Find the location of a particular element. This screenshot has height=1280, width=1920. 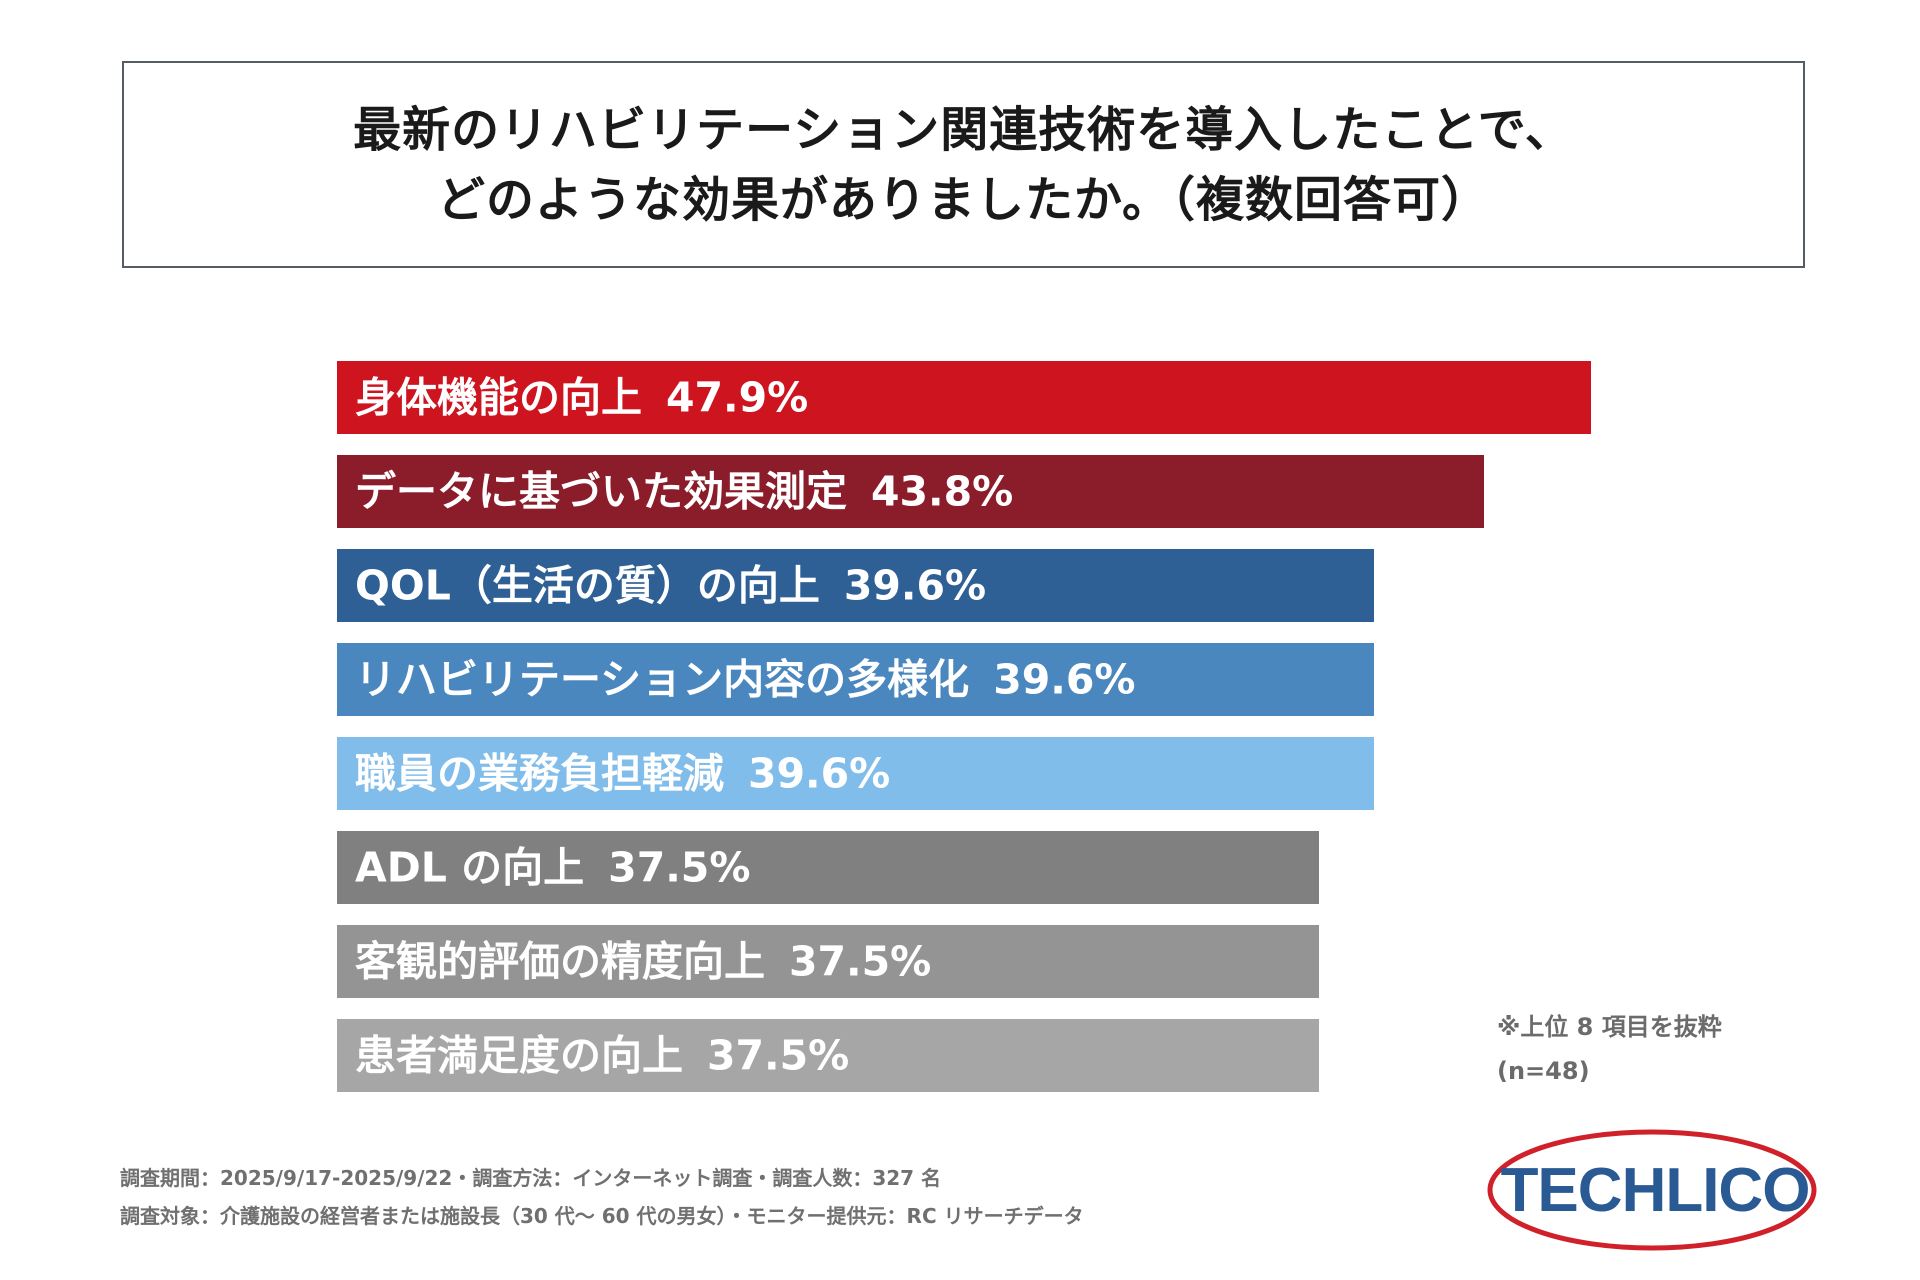

logo-ring-icon is located at coordinates (1652, 1190).